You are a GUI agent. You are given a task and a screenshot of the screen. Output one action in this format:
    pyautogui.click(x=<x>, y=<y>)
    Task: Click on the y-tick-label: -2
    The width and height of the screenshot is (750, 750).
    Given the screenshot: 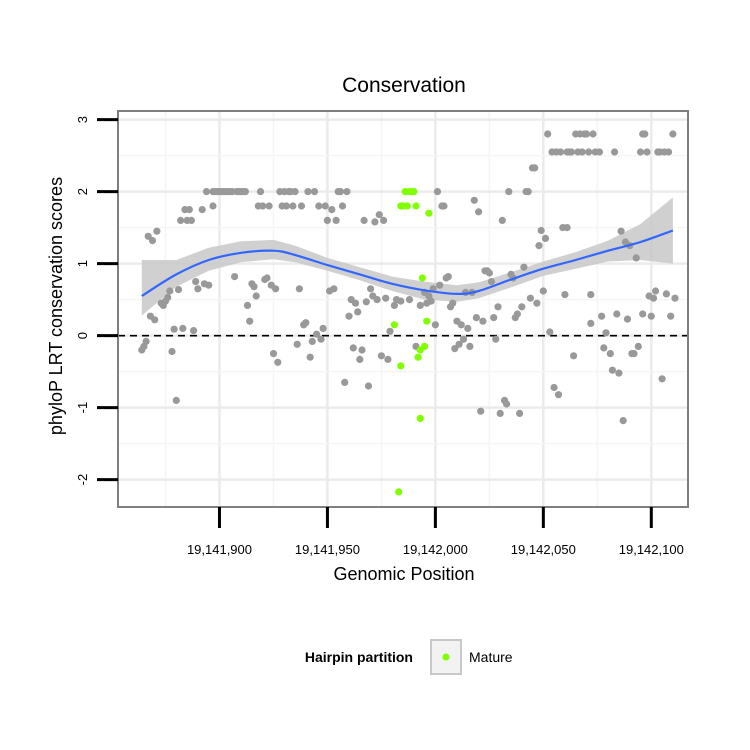 What is the action you would take?
    pyautogui.click(x=82, y=480)
    